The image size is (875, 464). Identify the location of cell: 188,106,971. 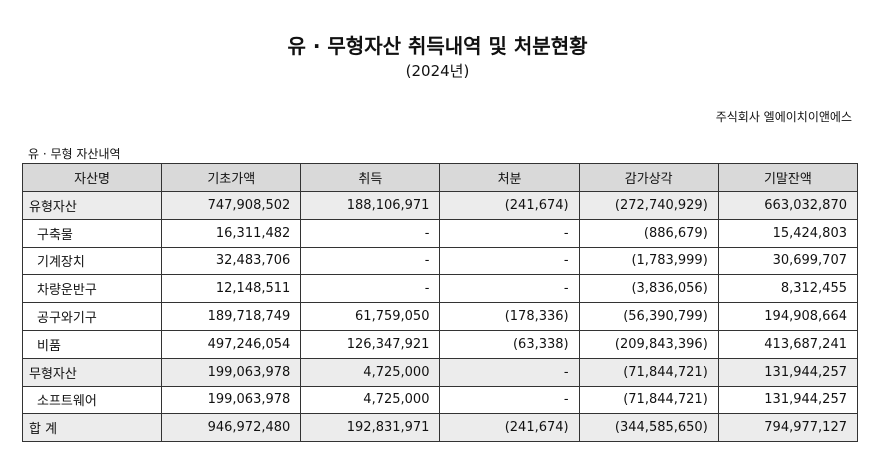
(370, 205).